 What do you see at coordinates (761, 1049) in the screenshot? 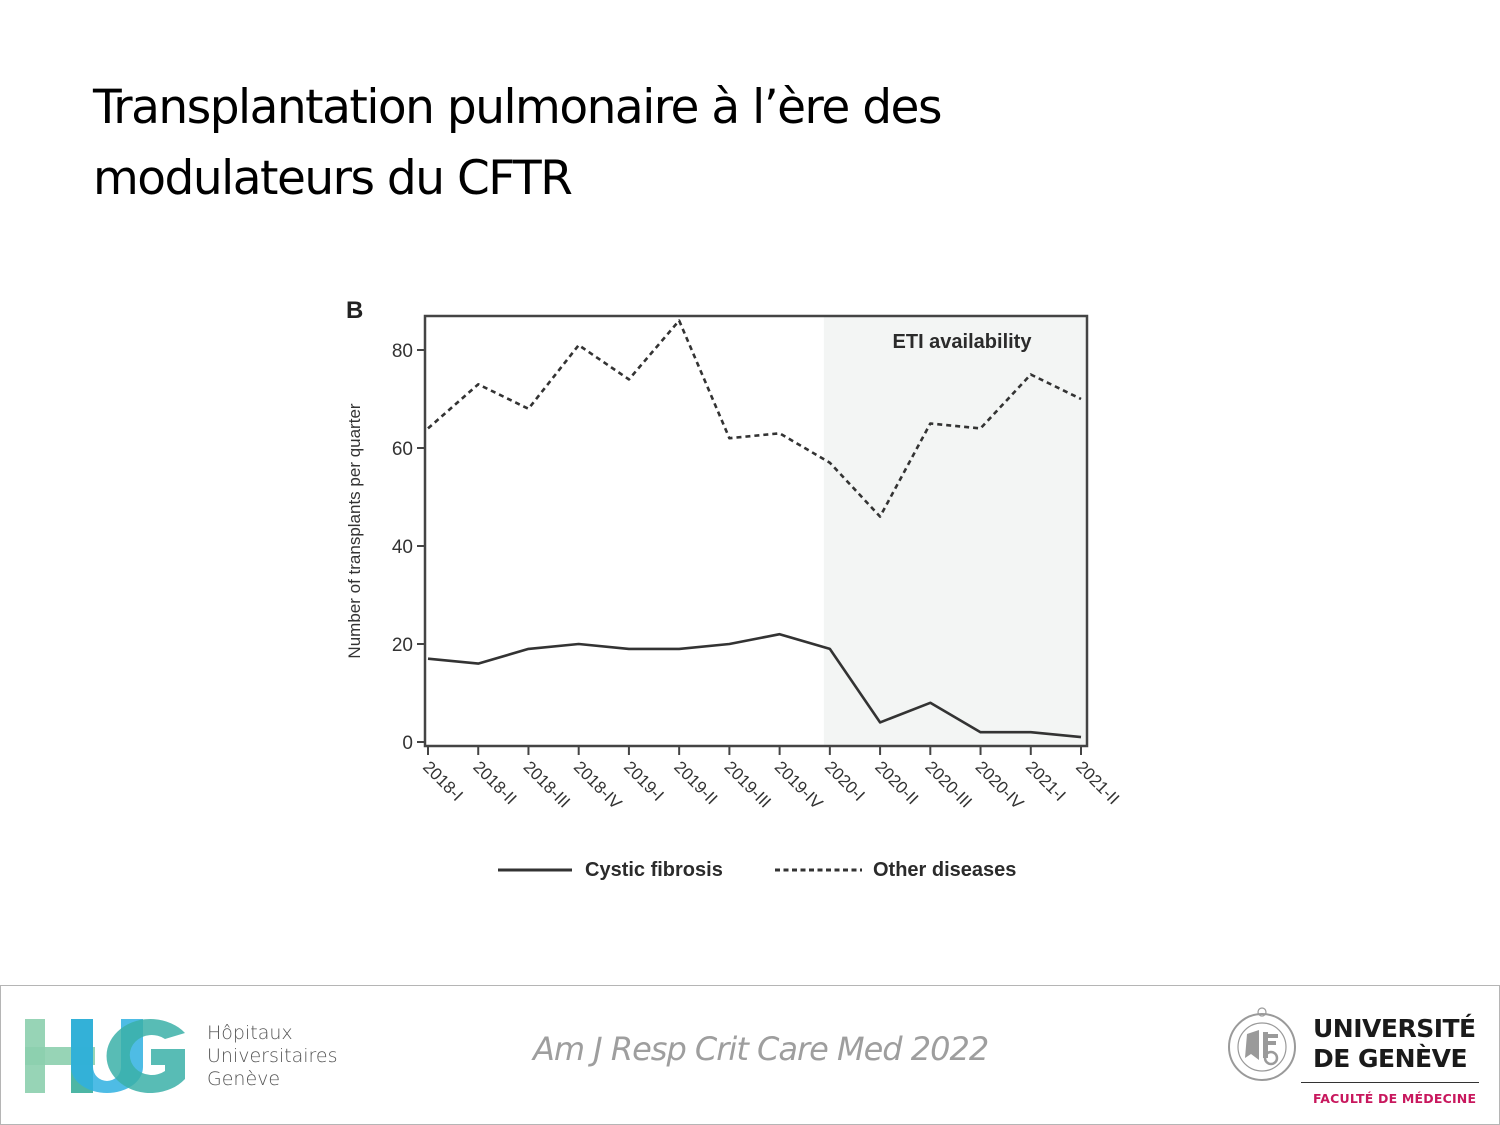
I see `citation: Am J Resp Crit Care Med 2022` at bounding box center [761, 1049].